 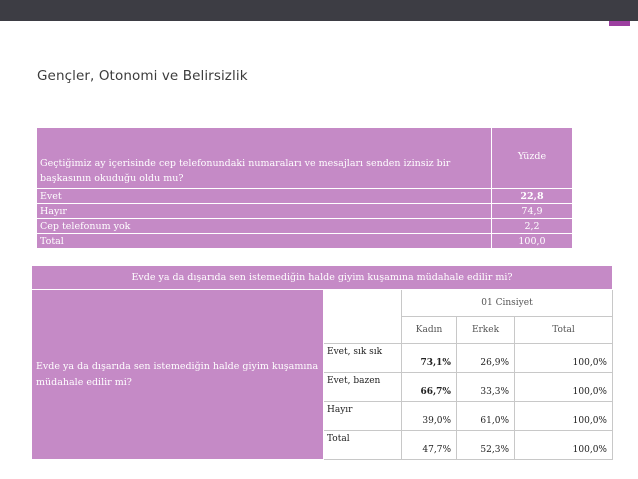 What do you see at coordinates (264, 196) in the screenshot?
I see `row-label: Evet` at bounding box center [264, 196].